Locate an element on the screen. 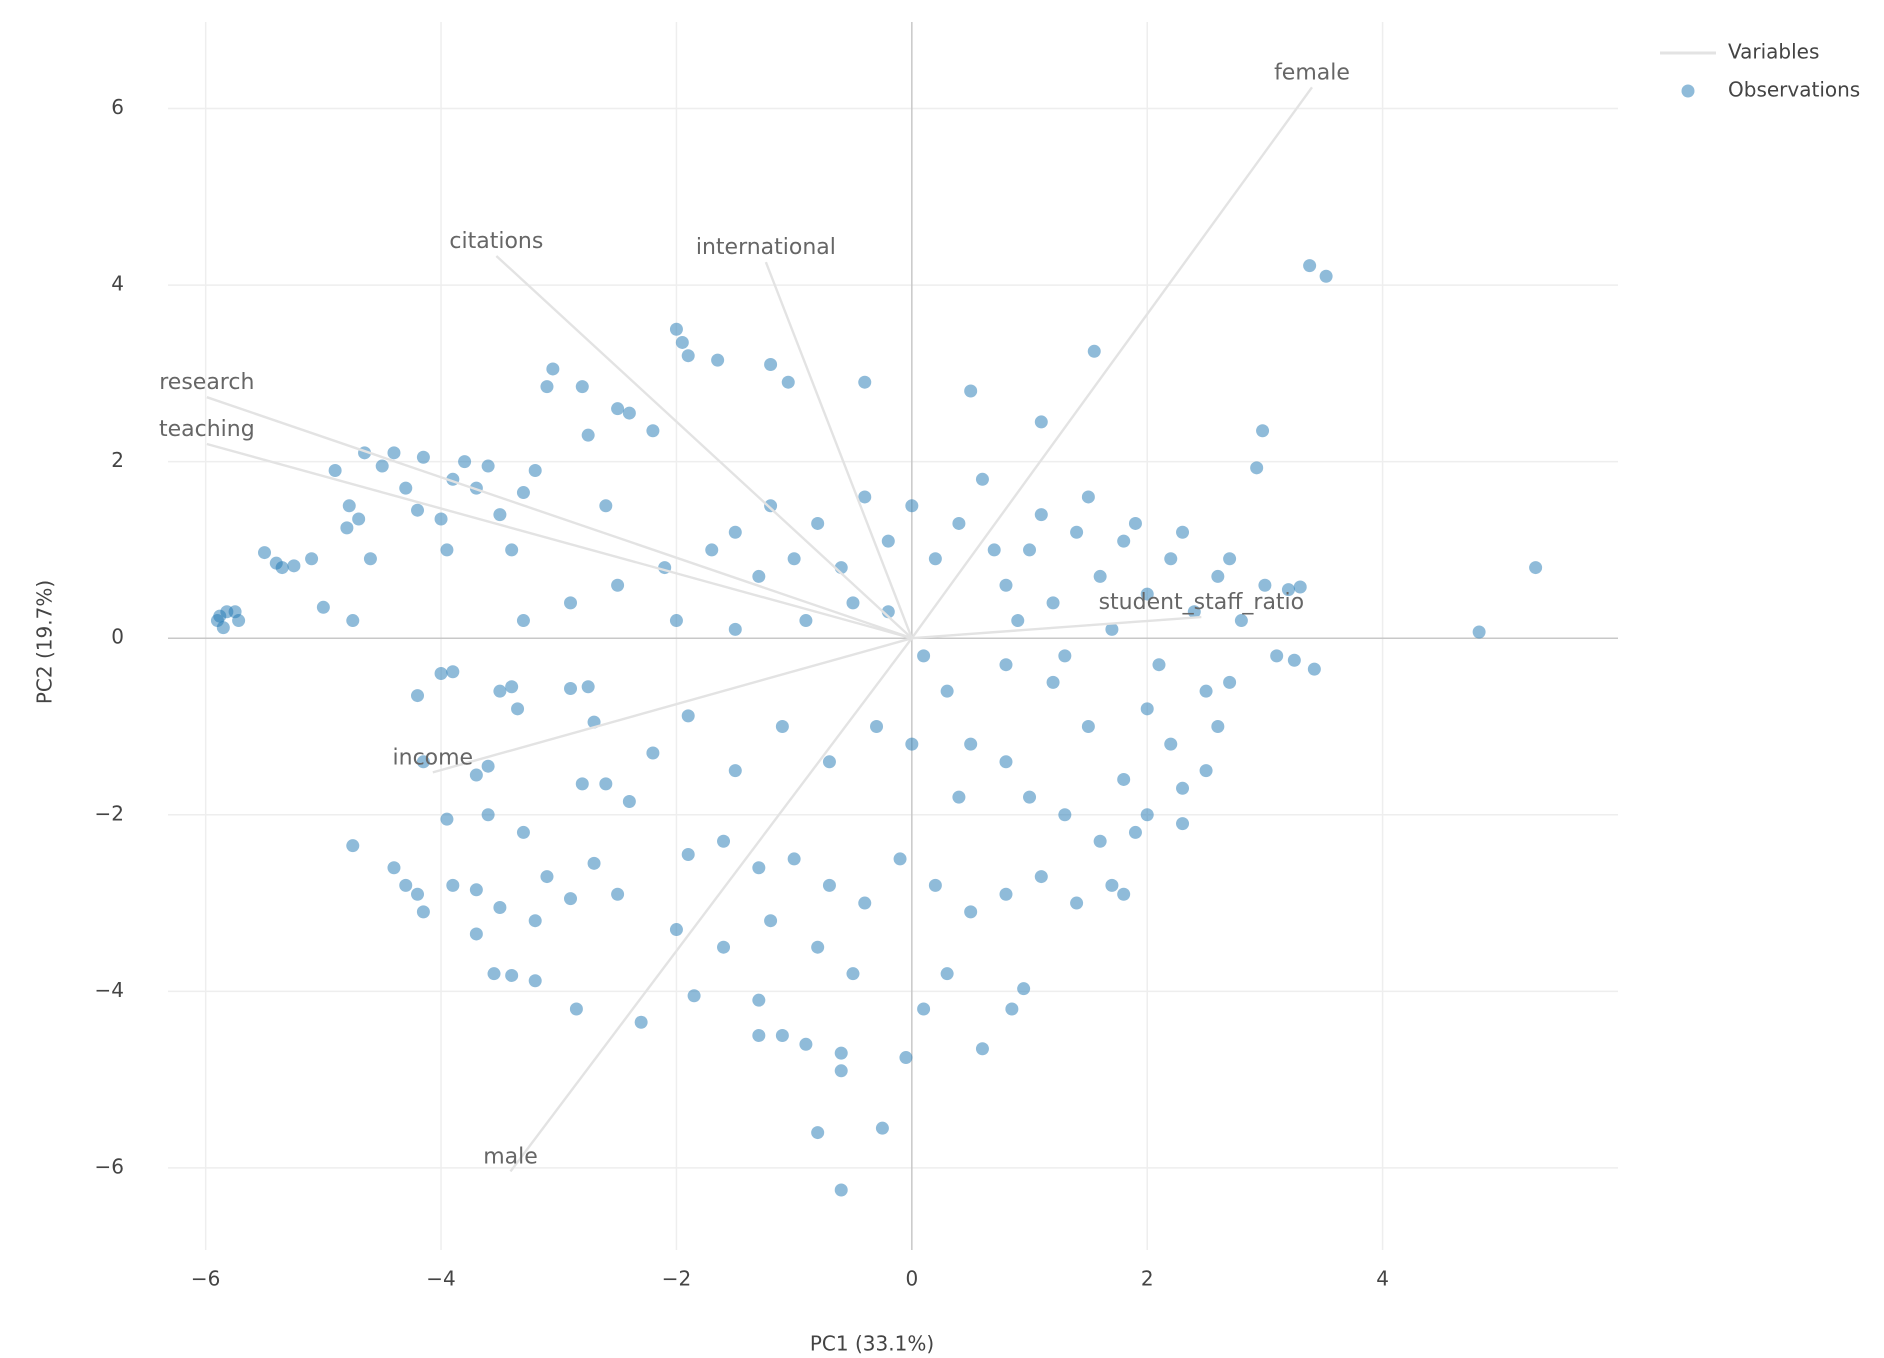 Image resolution: width=1884 pixels, height=1358 pixels. x-axis-title: PC1 (33.1%) is located at coordinates (872, 1344).